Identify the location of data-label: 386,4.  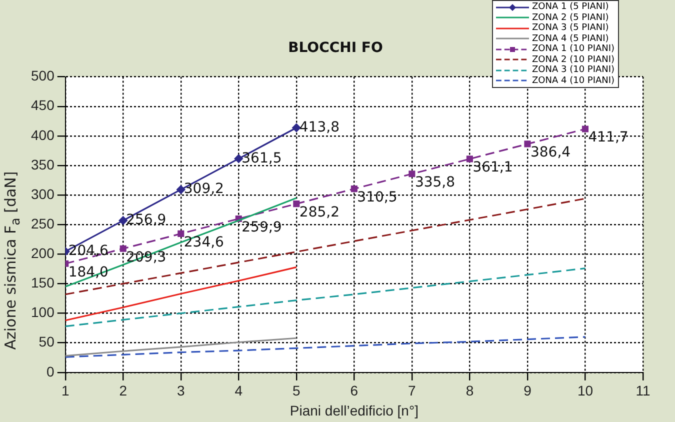
(550, 152).